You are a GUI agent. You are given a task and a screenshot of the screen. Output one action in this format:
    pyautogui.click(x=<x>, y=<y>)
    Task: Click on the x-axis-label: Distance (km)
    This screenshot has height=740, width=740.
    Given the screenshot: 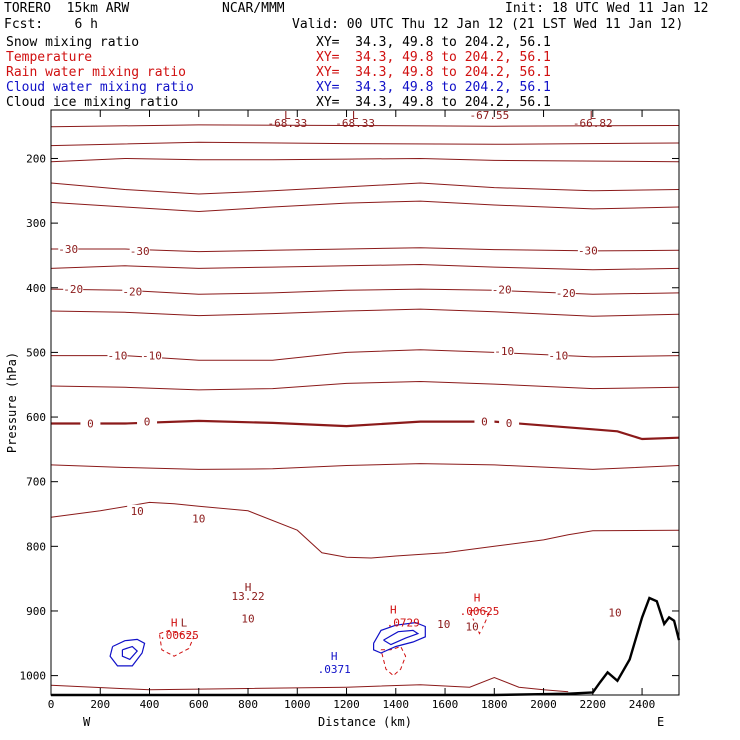 What is the action you would take?
    pyautogui.click(x=365, y=722)
    